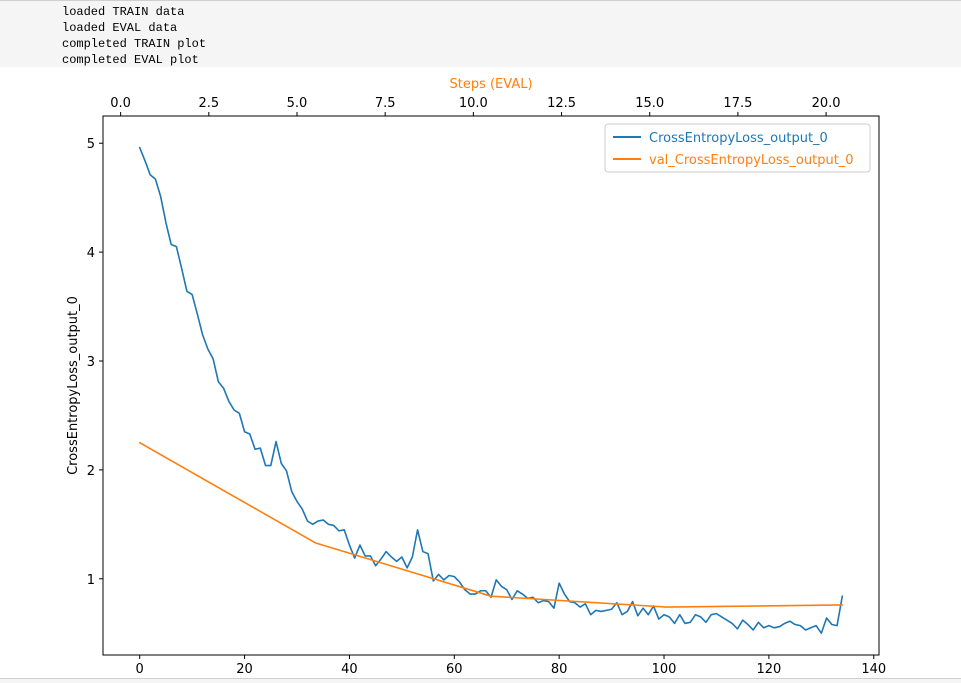  Describe the element at coordinates (473, 103) in the screenshot. I see `x2-tick-label: 10.0` at that location.